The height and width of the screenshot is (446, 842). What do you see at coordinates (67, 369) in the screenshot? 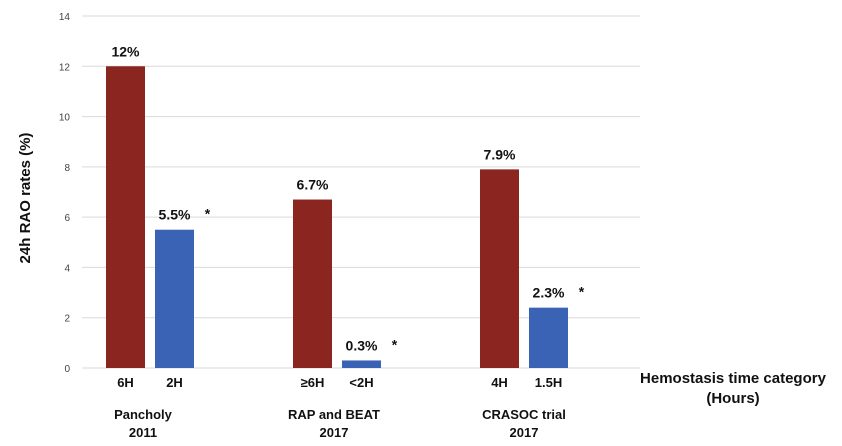
I see `y-tick-label: 0` at bounding box center [67, 369].